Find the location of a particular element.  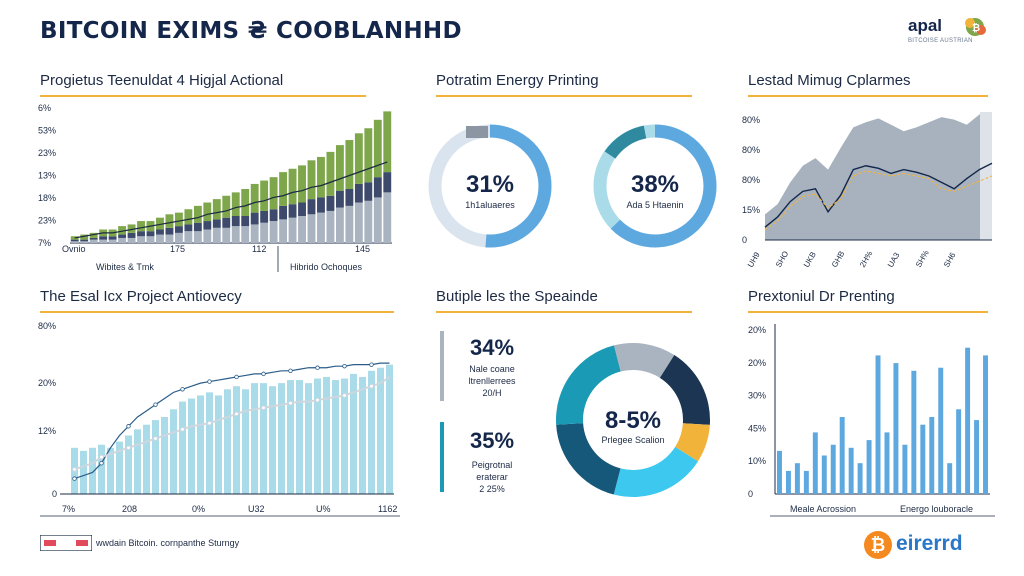

p3-band is located at coordinates (986, 176).